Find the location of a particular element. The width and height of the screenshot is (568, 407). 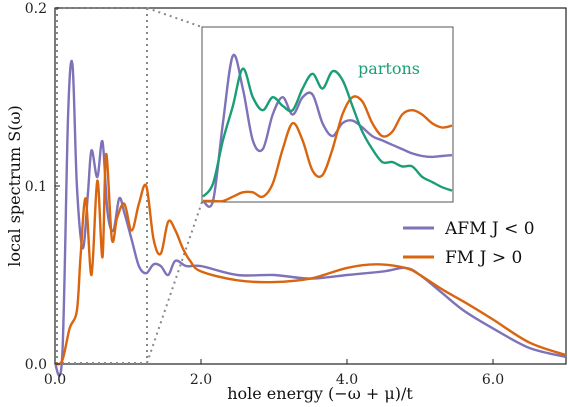

zoom-connector-top is located at coordinates (174, 17).